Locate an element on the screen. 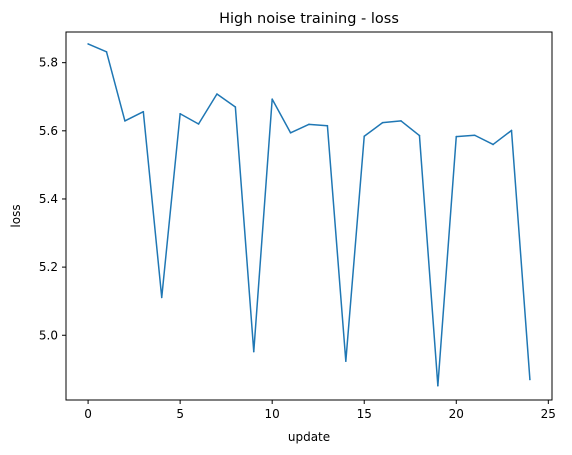 The height and width of the screenshot is (455, 572). y-tick-label: 5.8 is located at coordinates (48, 63).